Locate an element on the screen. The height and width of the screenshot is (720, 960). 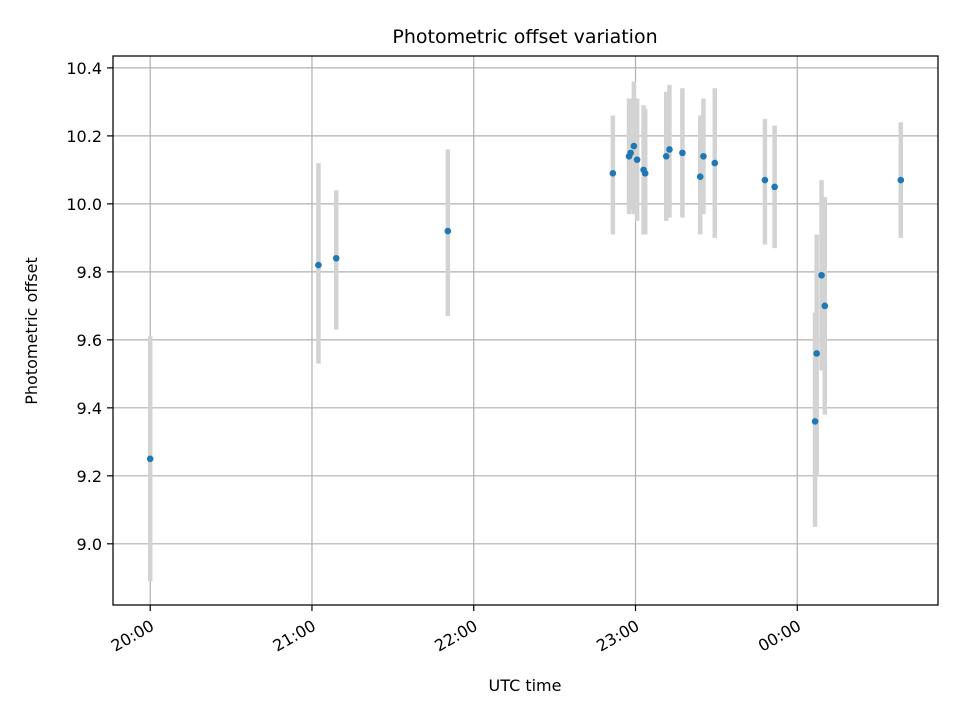
y-tick-label: 10.0 is located at coordinates (84, 204).